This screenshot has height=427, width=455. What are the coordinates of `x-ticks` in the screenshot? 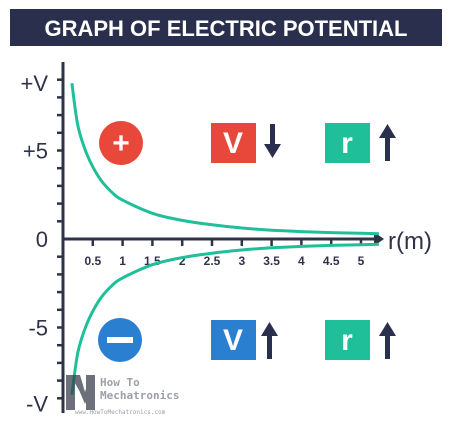 It's located at (227, 242).